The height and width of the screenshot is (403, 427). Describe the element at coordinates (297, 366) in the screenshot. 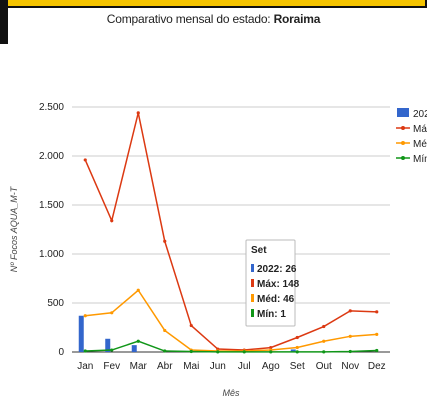

I see `x-tick-label: Set` at that location.